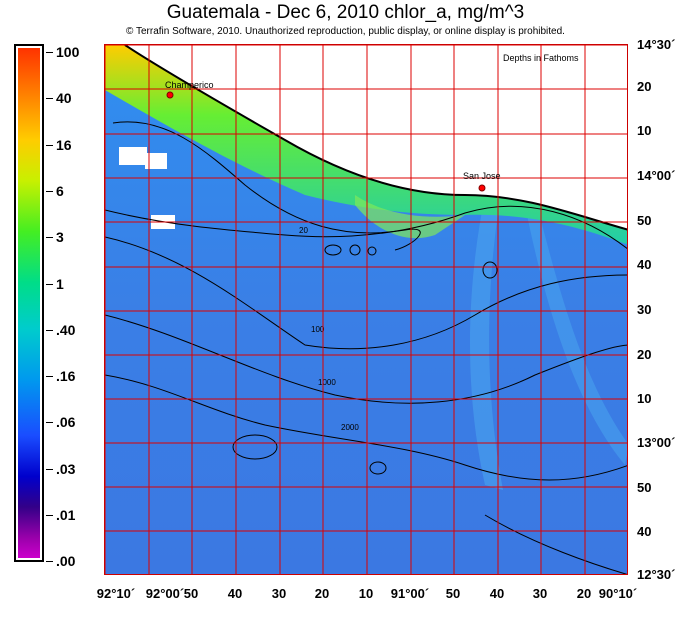 The height and width of the screenshot is (617, 691). Describe the element at coordinates (656, 442) in the screenshot. I see `lat-label: 13°00´` at that location.